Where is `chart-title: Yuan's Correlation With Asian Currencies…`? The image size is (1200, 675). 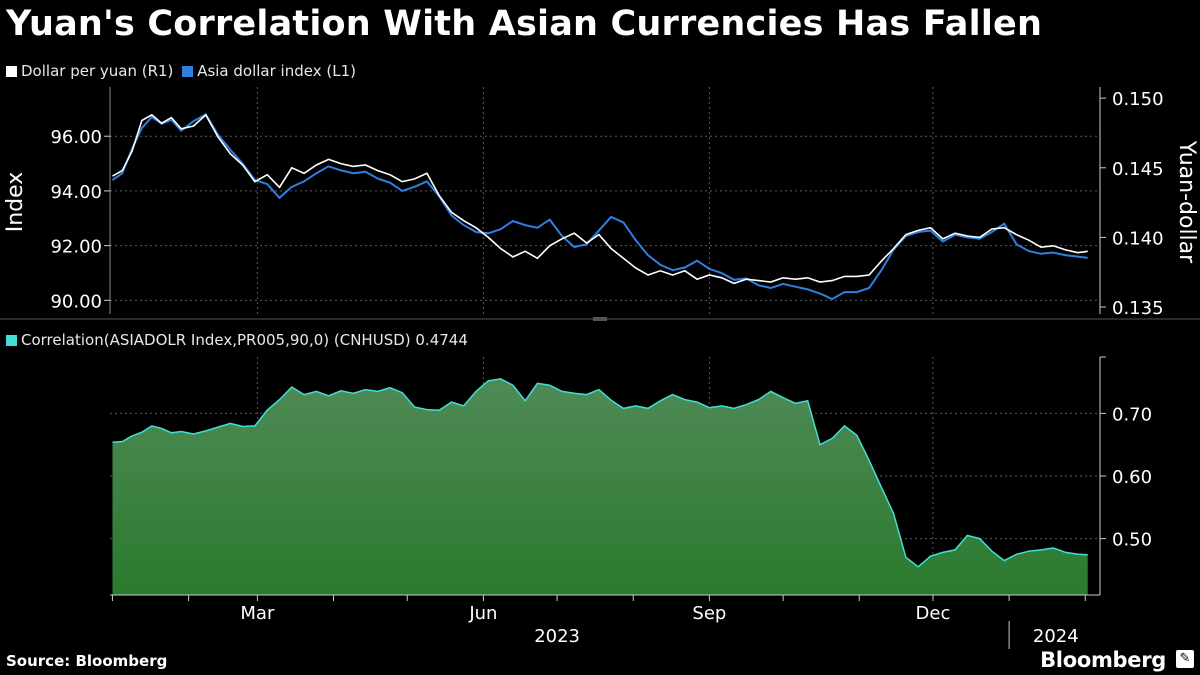
chart-title: Yuan's Correlation With Asian Currencies… is located at coordinates (524, 24).